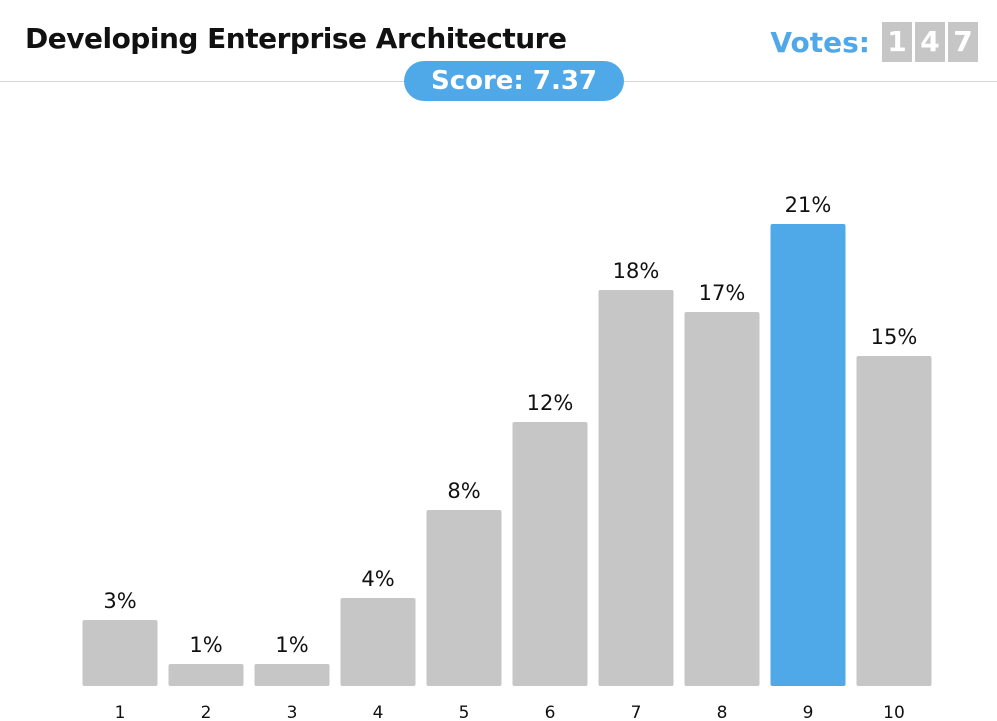 The height and width of the screenshot is (721, 997). Describe the element at coordinates (463, 491) in the screenshot. I see `bar-value-label: 8%` at that location.